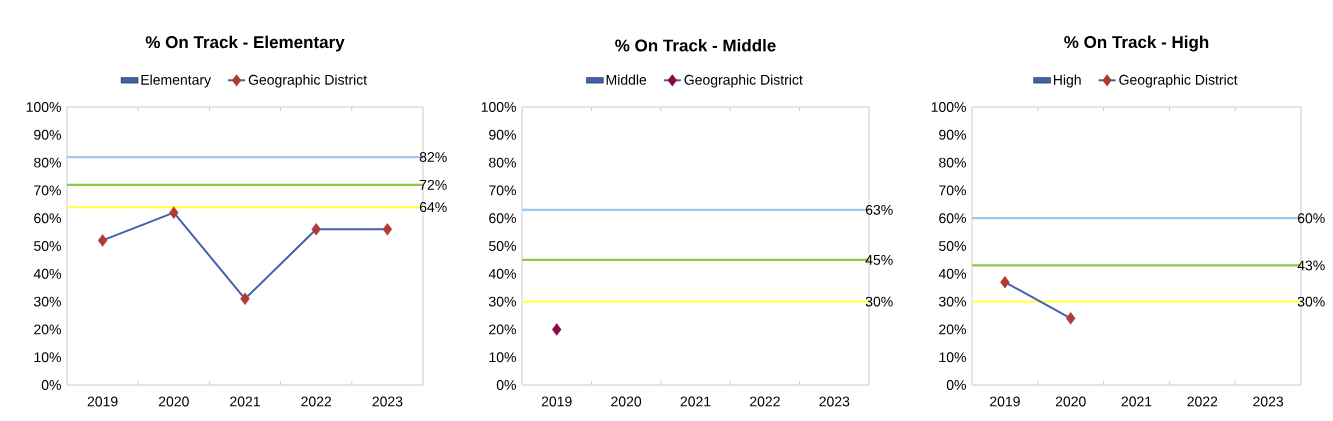 Image resolution: width=1333 pixels, height=421 pixels. What do you see at coordinates (695, 45) in the screenshot?
I see `chart-title: % On Track - Middle` at bounding box center [695, 45].